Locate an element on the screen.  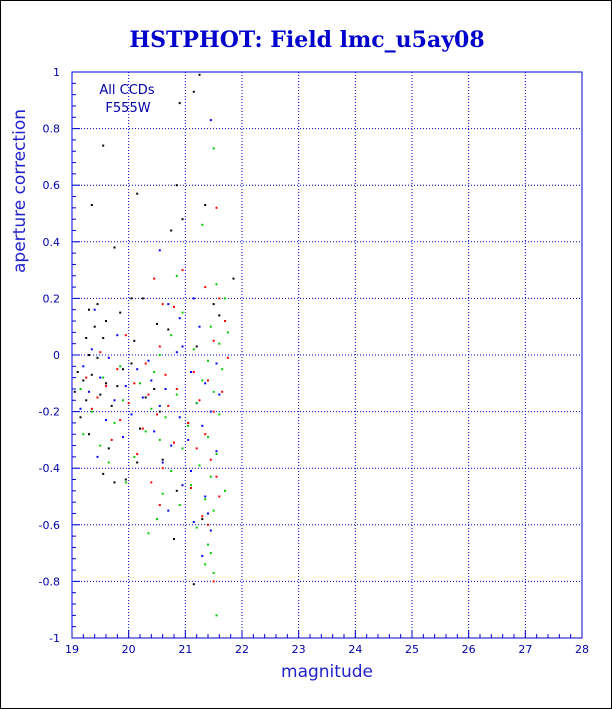
y-tick-label: 0.4 is located at coordinates (52, 242).